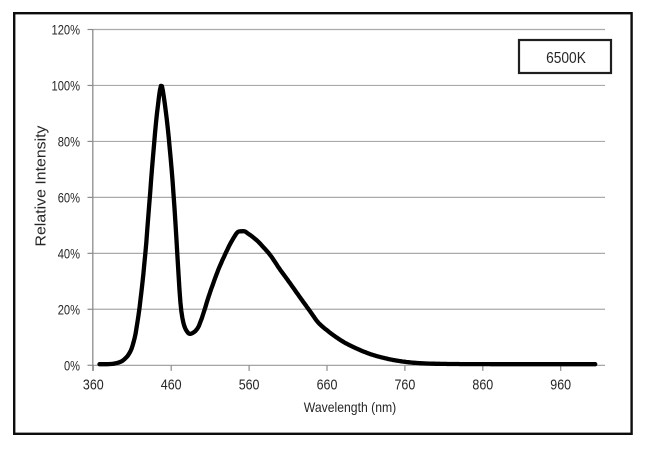 Image resolution: width=650 pixels, height=450 pixels. I want to click on svg-text: 100%, so click(66, 86).